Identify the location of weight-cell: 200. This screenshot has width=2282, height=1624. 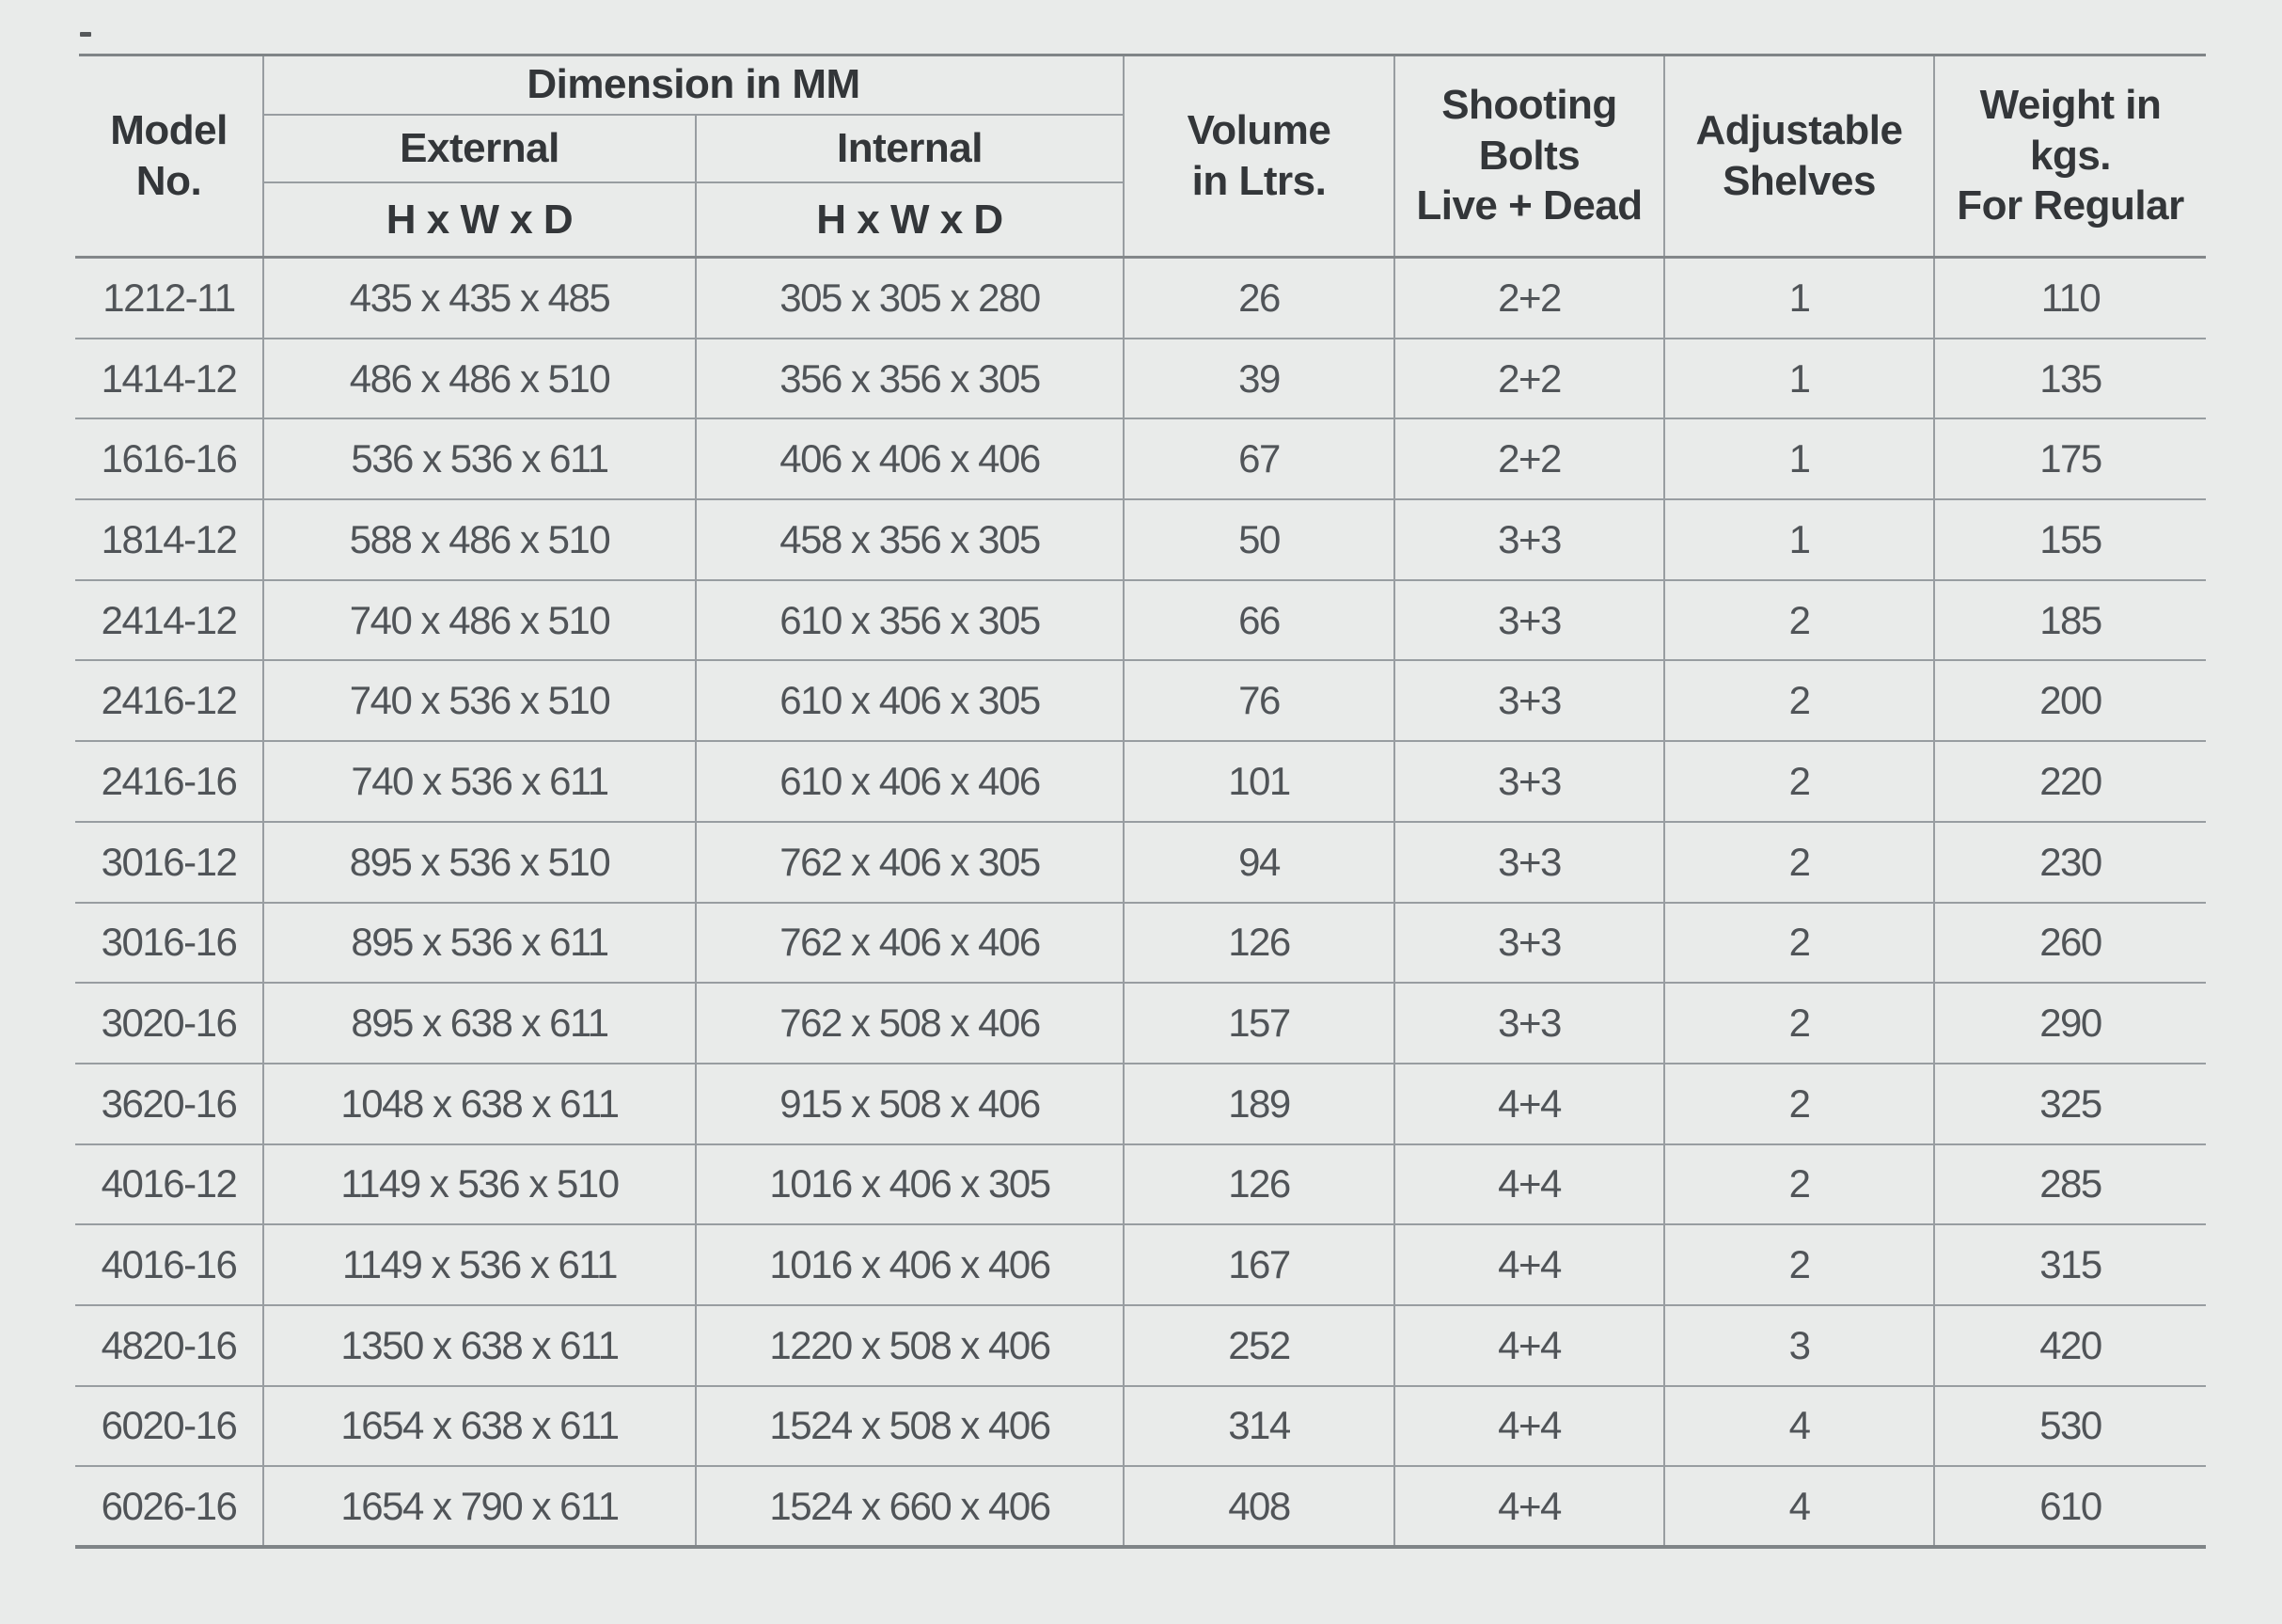
(2070, 701).